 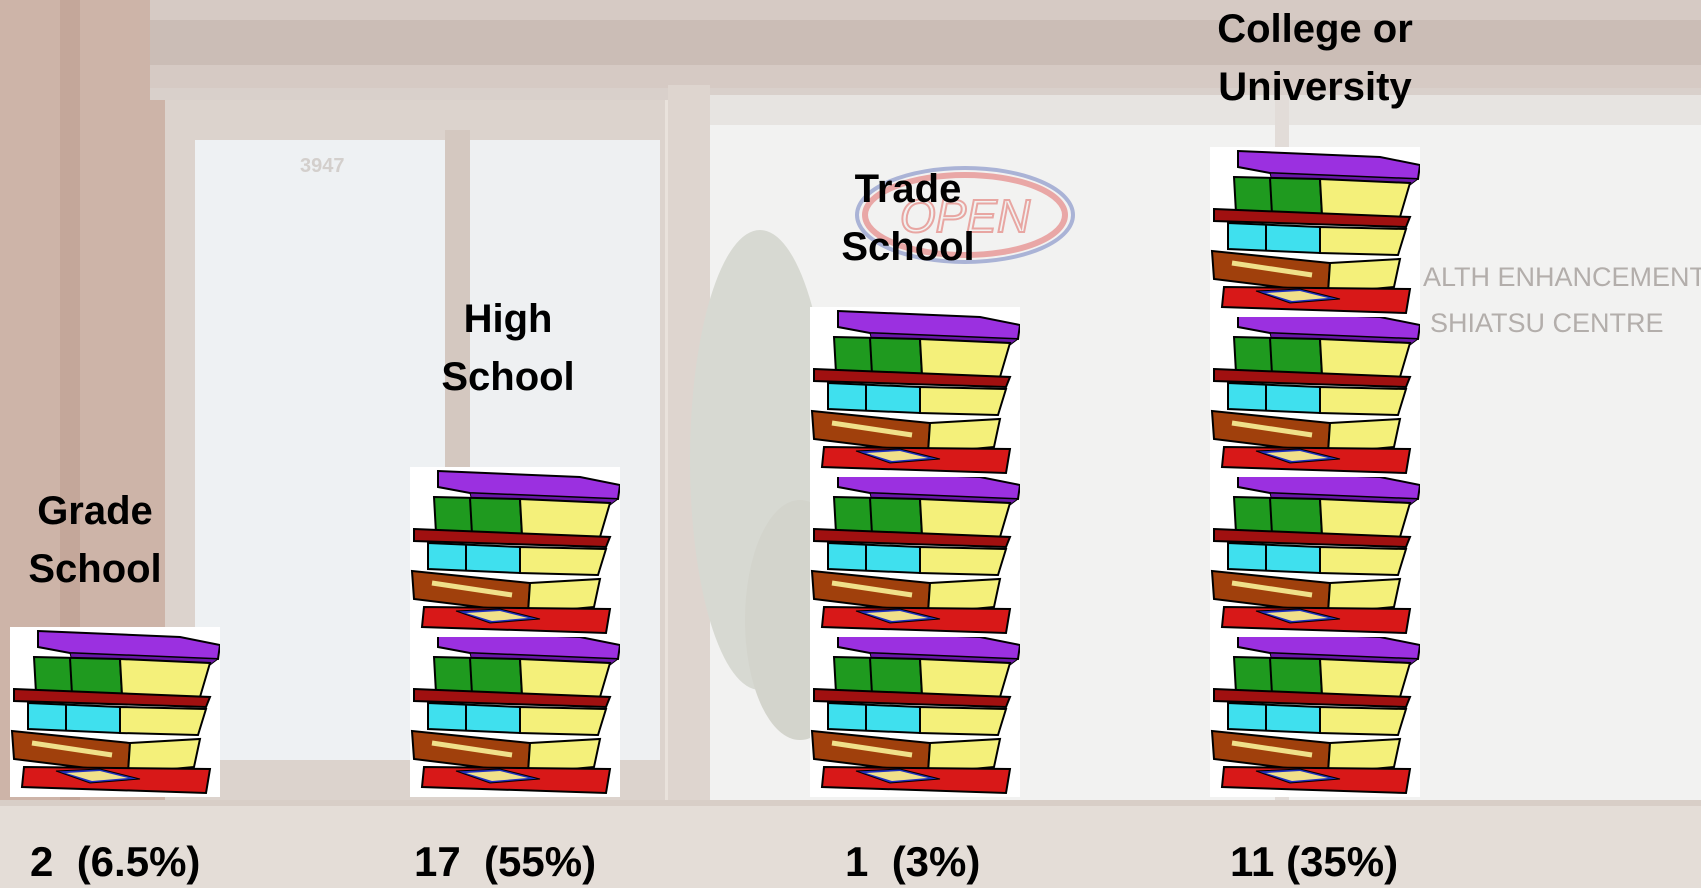 I want to click on value-label-trade-school: 1 (3%), so click(x=913, y=861).